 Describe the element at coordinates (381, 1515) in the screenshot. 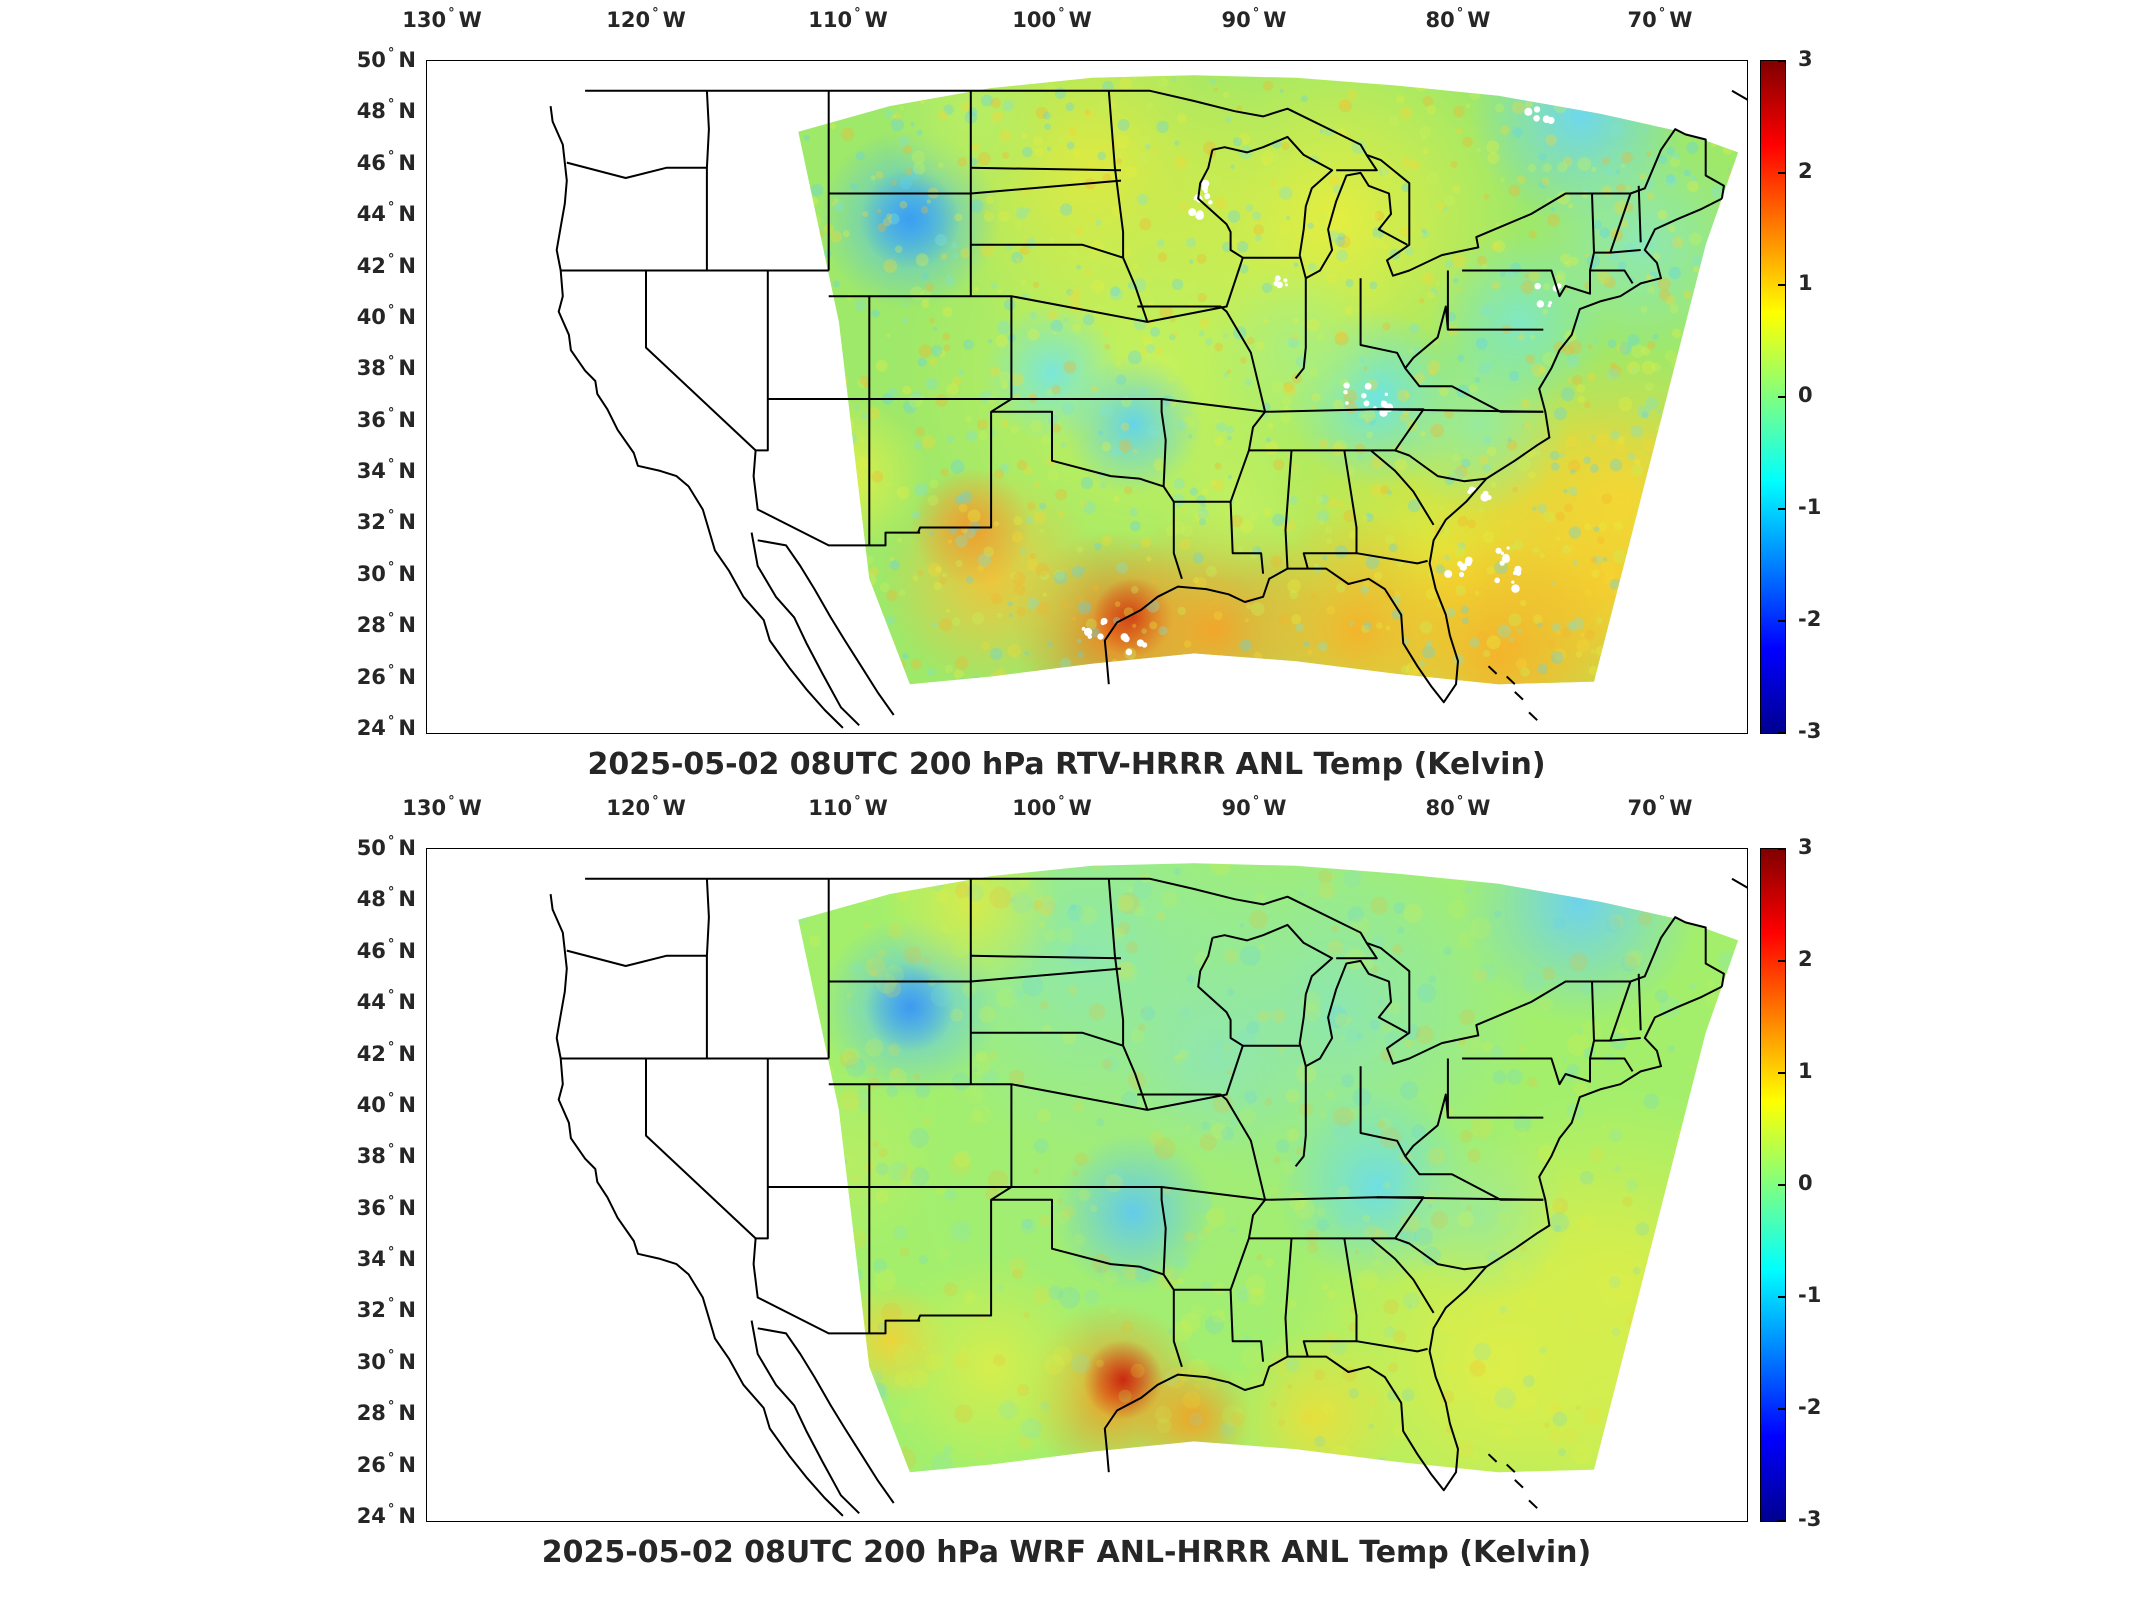

I see `latitude-label: 24 ° N` at that location.